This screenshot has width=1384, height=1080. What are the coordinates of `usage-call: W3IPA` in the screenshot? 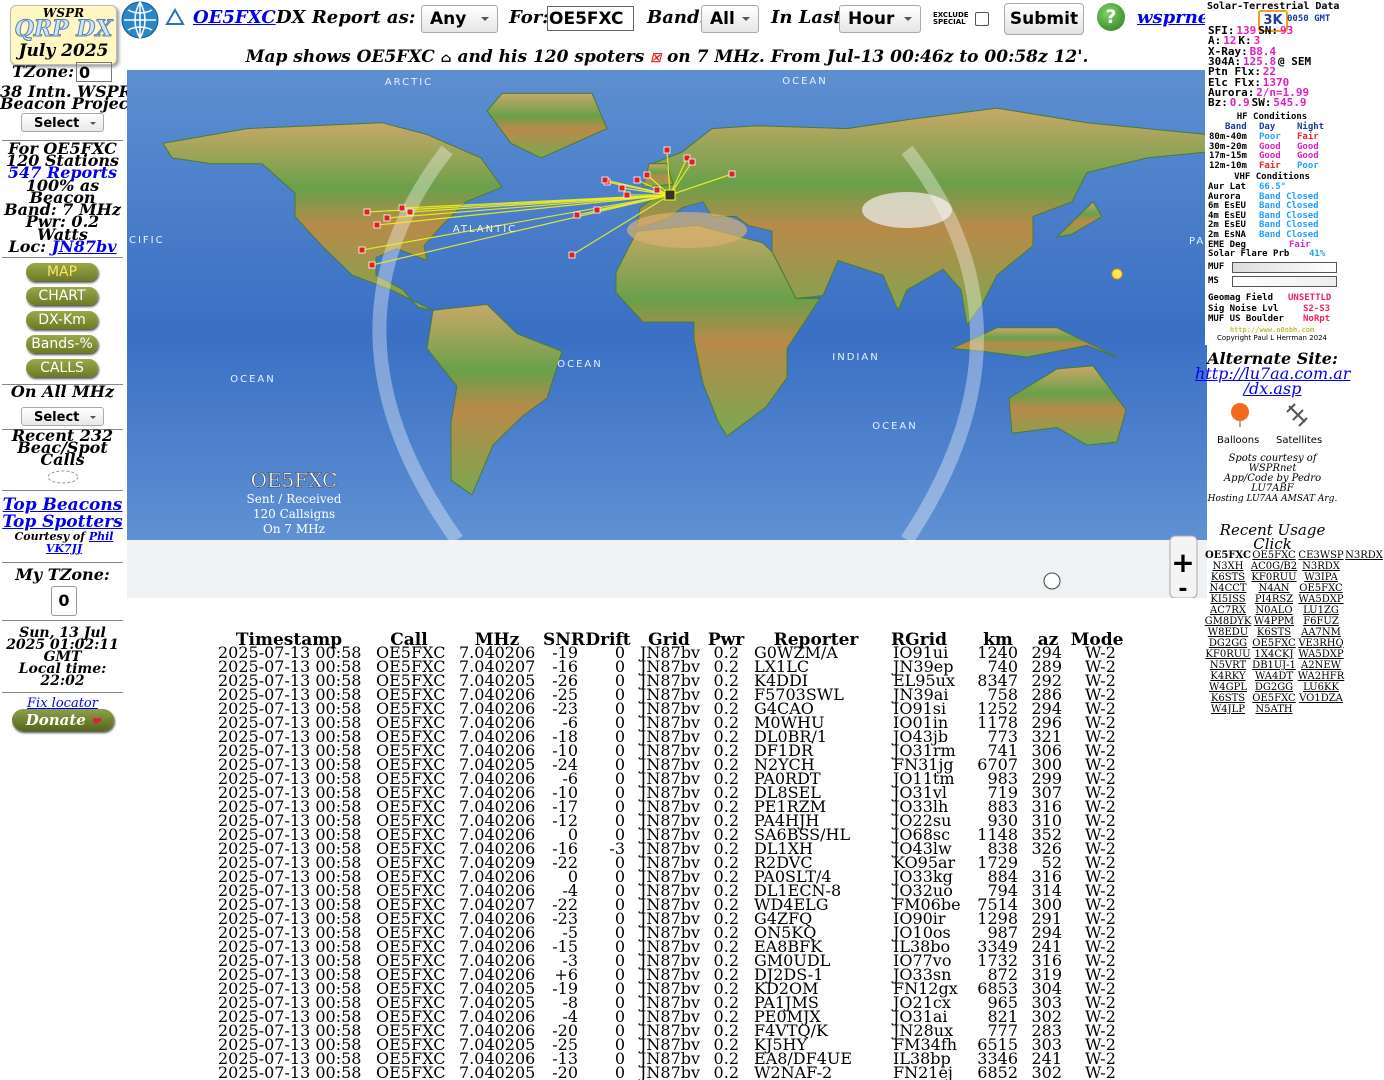 It's located at (1321, 577).